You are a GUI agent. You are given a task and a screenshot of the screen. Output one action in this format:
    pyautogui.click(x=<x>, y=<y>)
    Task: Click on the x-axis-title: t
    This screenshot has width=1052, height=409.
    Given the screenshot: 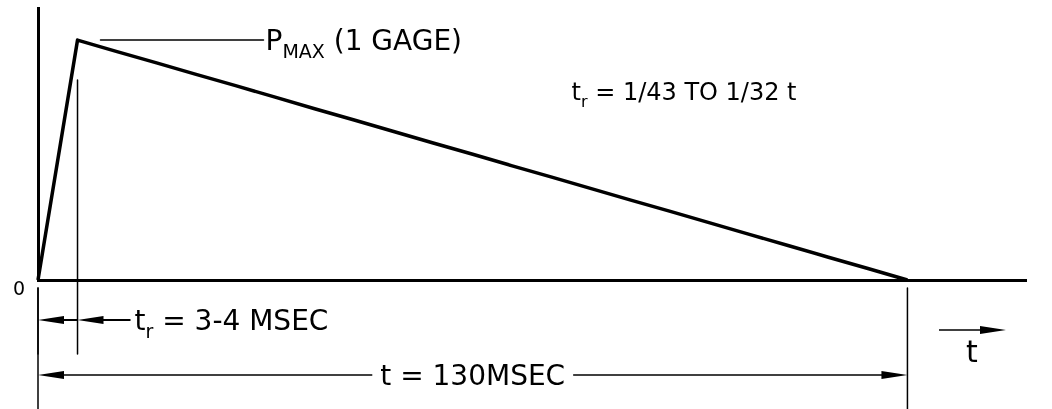 What is the action you would take?
    pyautogui.click(x=972, y=351)
    